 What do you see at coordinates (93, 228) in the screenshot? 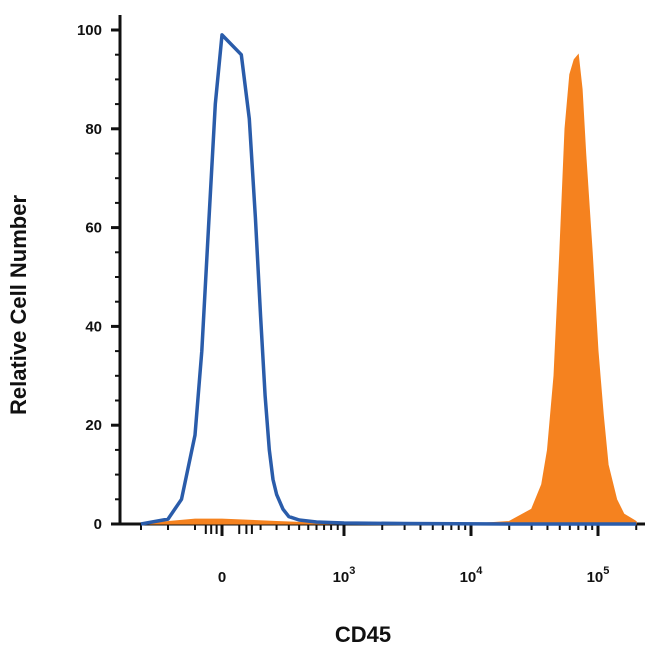
I see `y-tick-label: 60` at bounding box center [93, 228].